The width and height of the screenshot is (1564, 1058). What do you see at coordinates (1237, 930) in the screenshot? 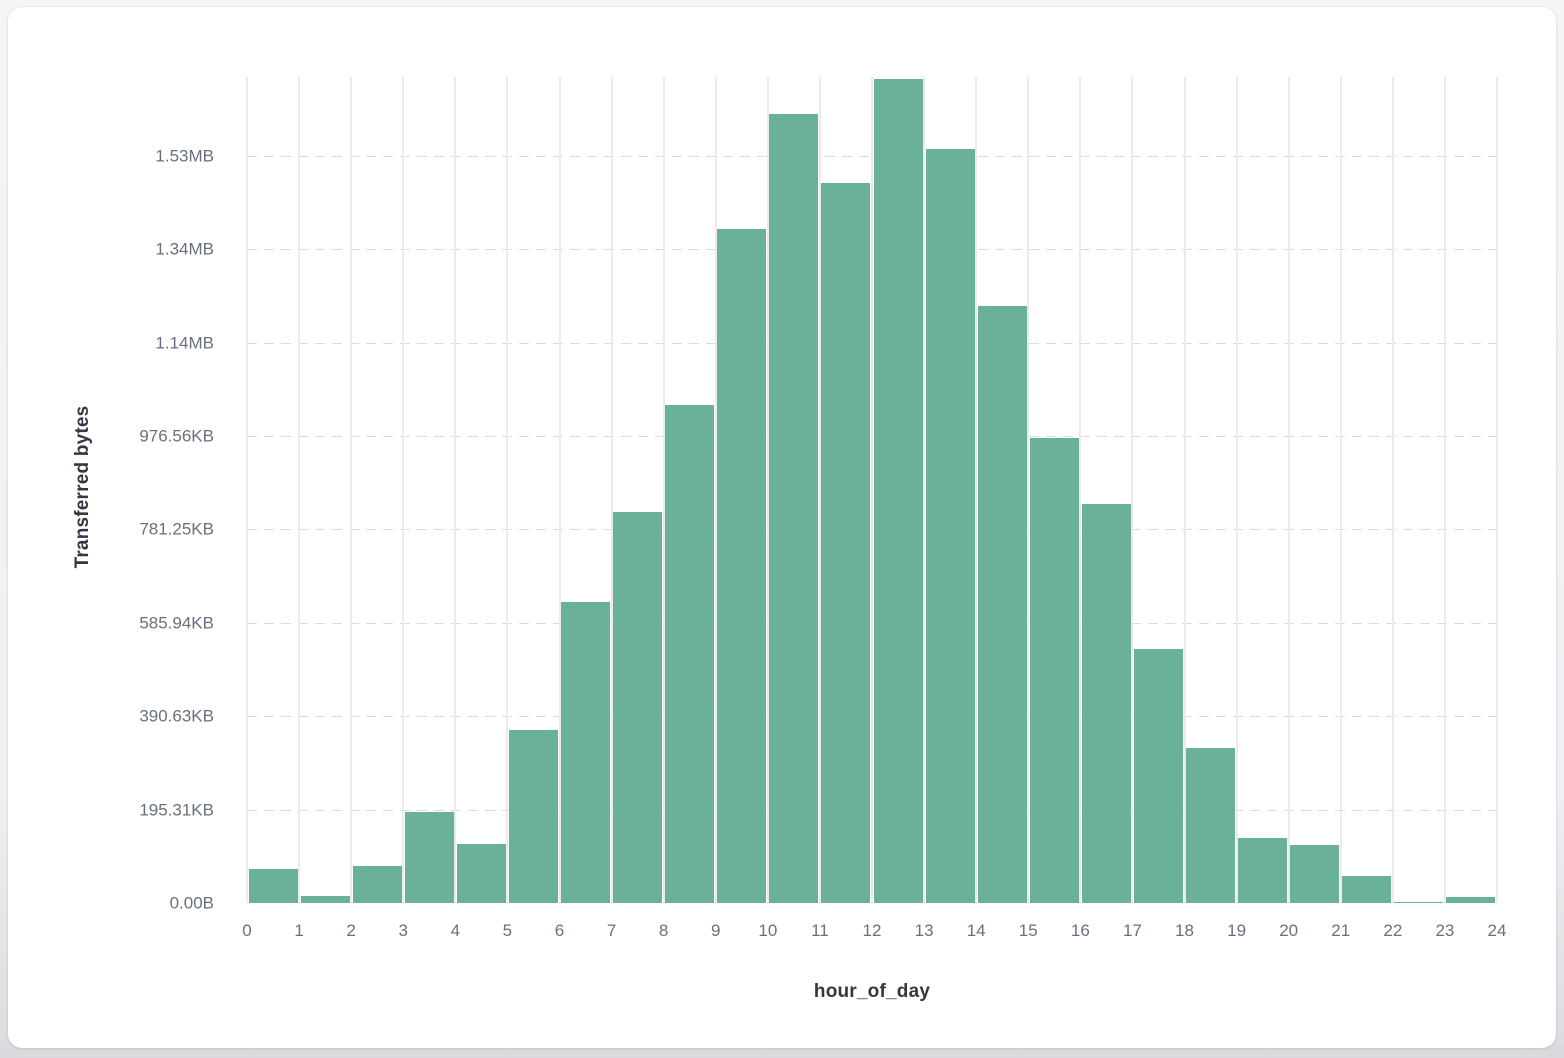
I see `x-tick-label: 19` at bounding box center [1237, 930].